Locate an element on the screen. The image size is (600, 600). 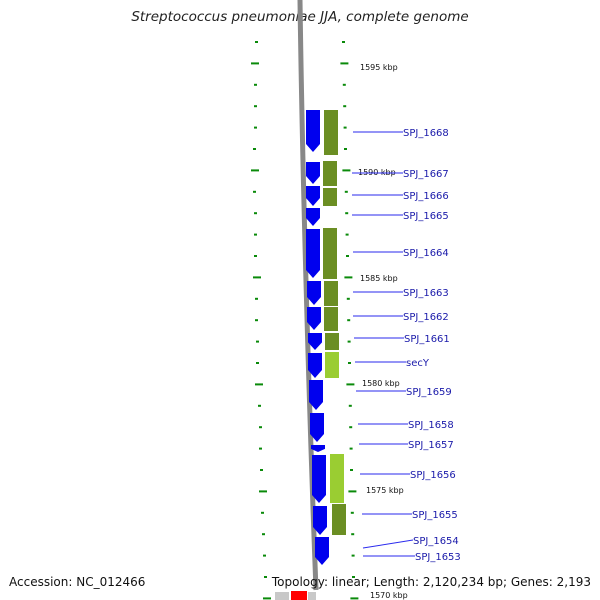
gene-label-spj-1663: SPJ_1663 is located at coordinates (426, 293).